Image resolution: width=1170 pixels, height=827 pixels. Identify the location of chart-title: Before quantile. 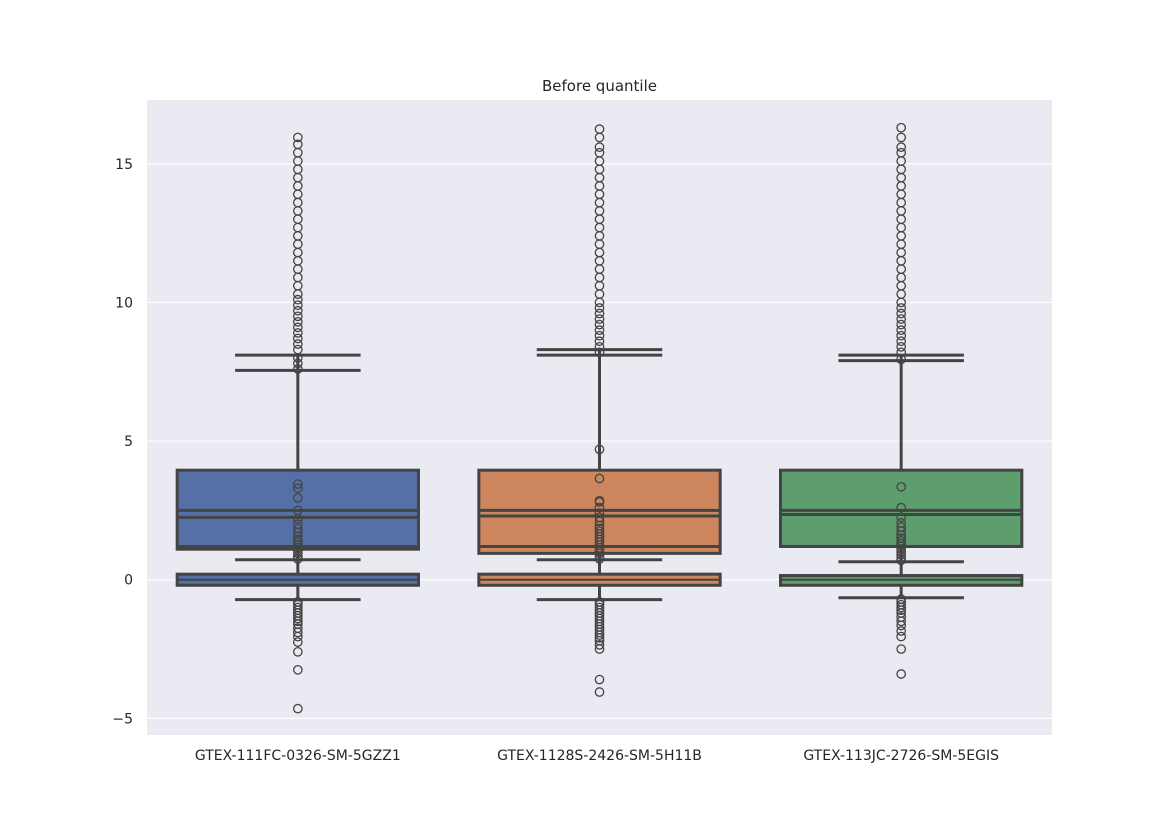
(599, 86).